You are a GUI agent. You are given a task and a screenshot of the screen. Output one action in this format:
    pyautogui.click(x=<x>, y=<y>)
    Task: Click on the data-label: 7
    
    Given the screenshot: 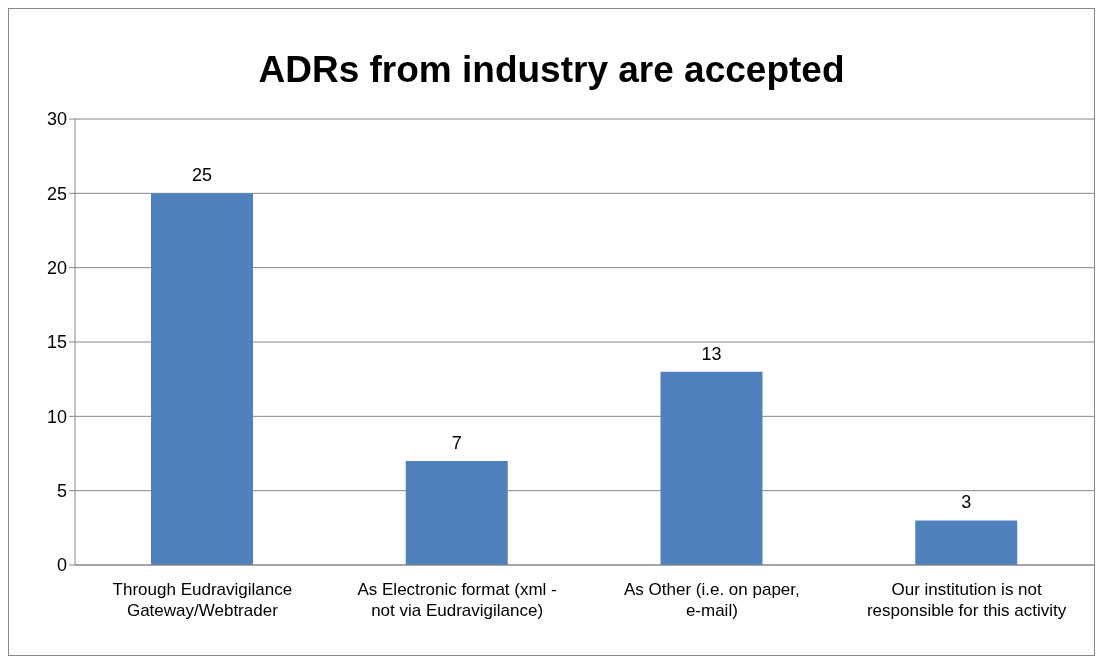 What is the action you would take?
    pyautogui.click(x=456, y=442)
    